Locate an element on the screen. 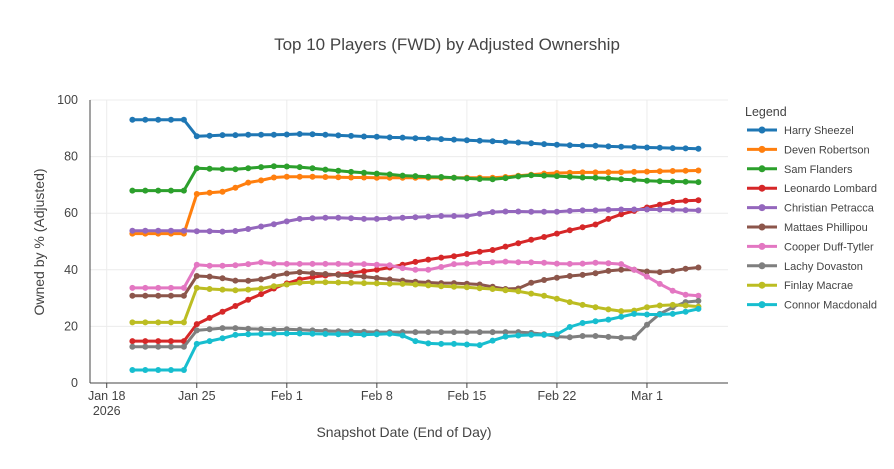 The width and height of the screenshot is (894, 469). legend-item: Lachy Dovaston is located at coordinates (805, 267).